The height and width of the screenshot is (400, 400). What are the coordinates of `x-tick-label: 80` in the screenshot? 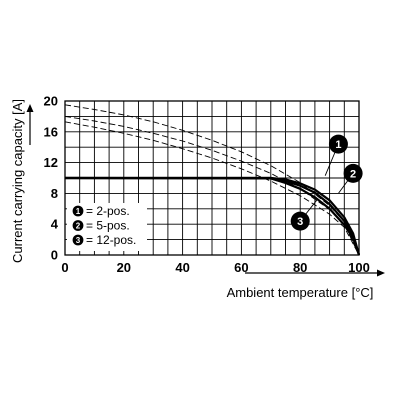 It's located at (300, 267).